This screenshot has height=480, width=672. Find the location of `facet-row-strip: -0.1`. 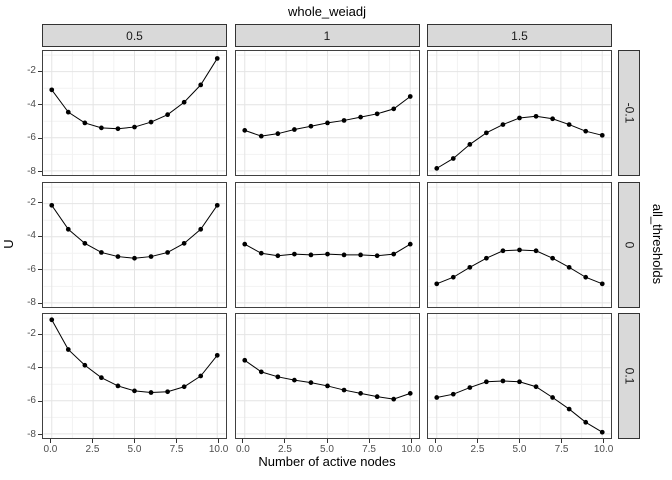

facet-row-strip: -0.1 is located at coordinates (629, 113).